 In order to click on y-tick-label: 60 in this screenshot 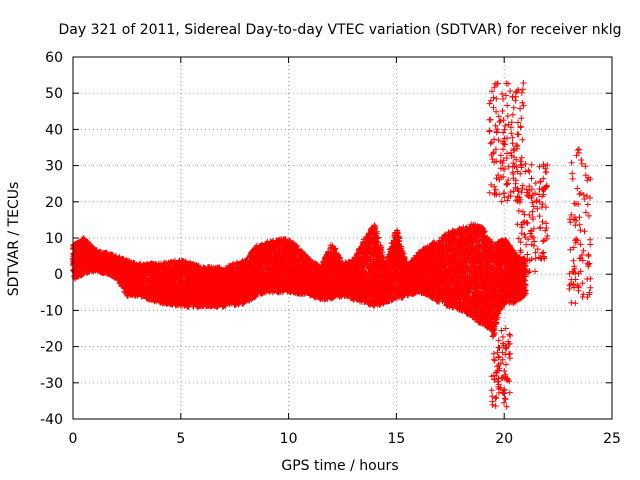, I will do `click(54, 58)`.